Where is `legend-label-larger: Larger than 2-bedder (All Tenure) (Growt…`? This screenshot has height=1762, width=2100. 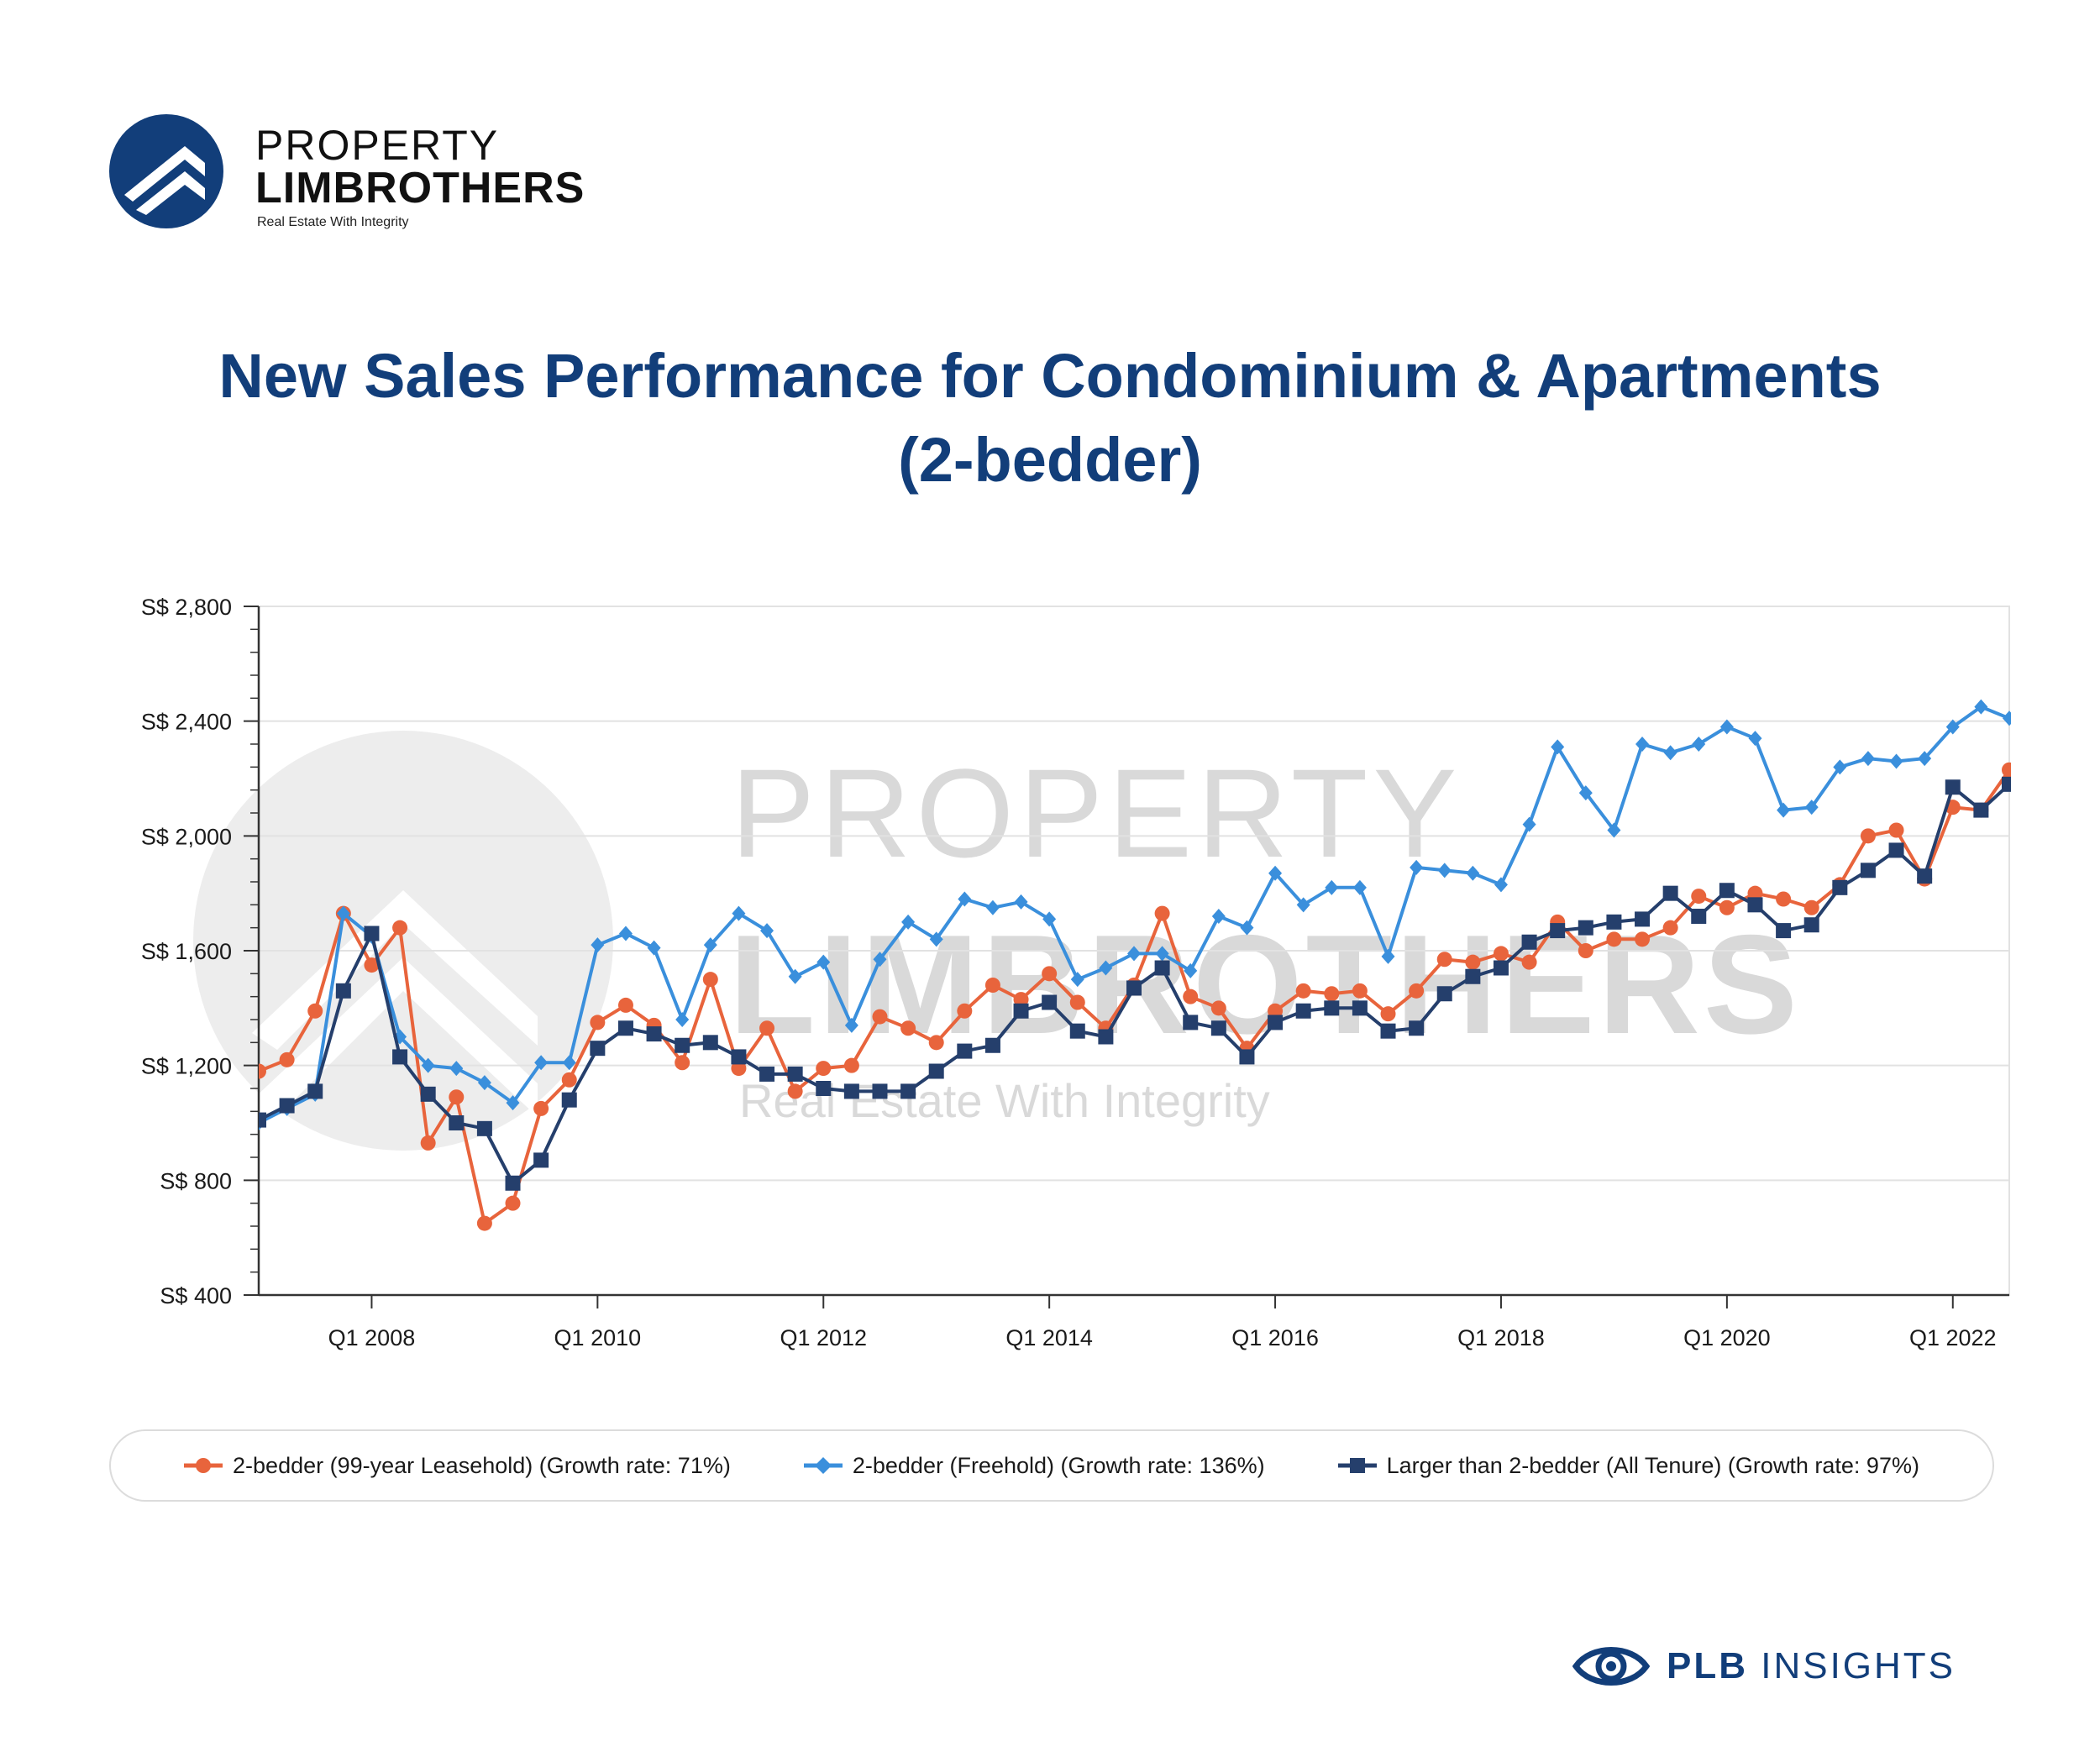
legend-label-larger: Larger than 2-bedder (All Tenure) (Growt… is located at coordinates (1652, 1465).